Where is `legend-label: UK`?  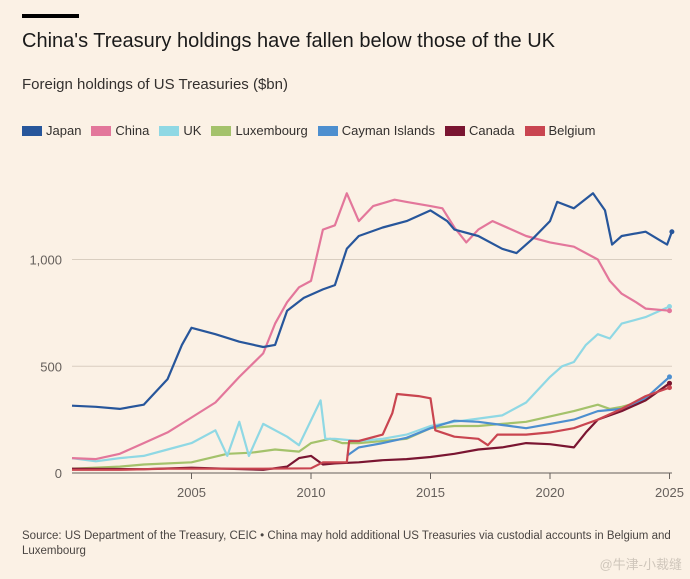
legend-label: UK is located at coordinates (192, 130).